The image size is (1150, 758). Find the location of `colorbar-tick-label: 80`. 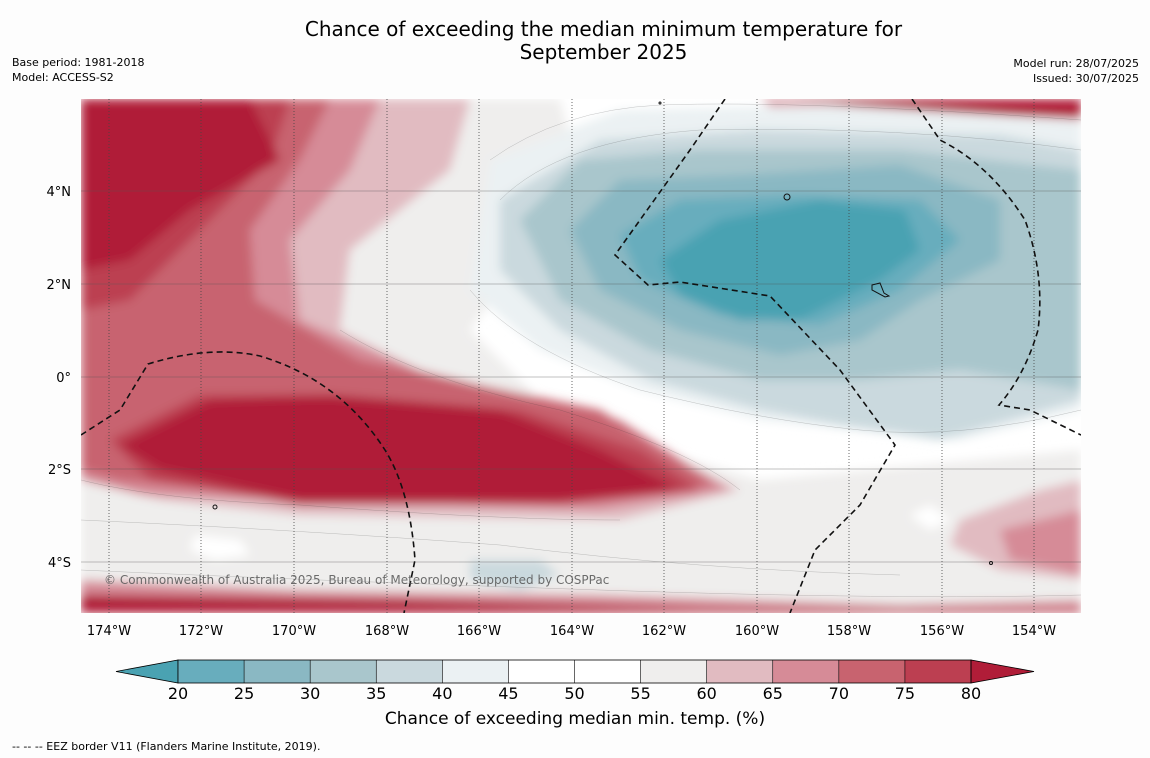

colorbar-tick-label: 80 is located at coordinates (971, 693).